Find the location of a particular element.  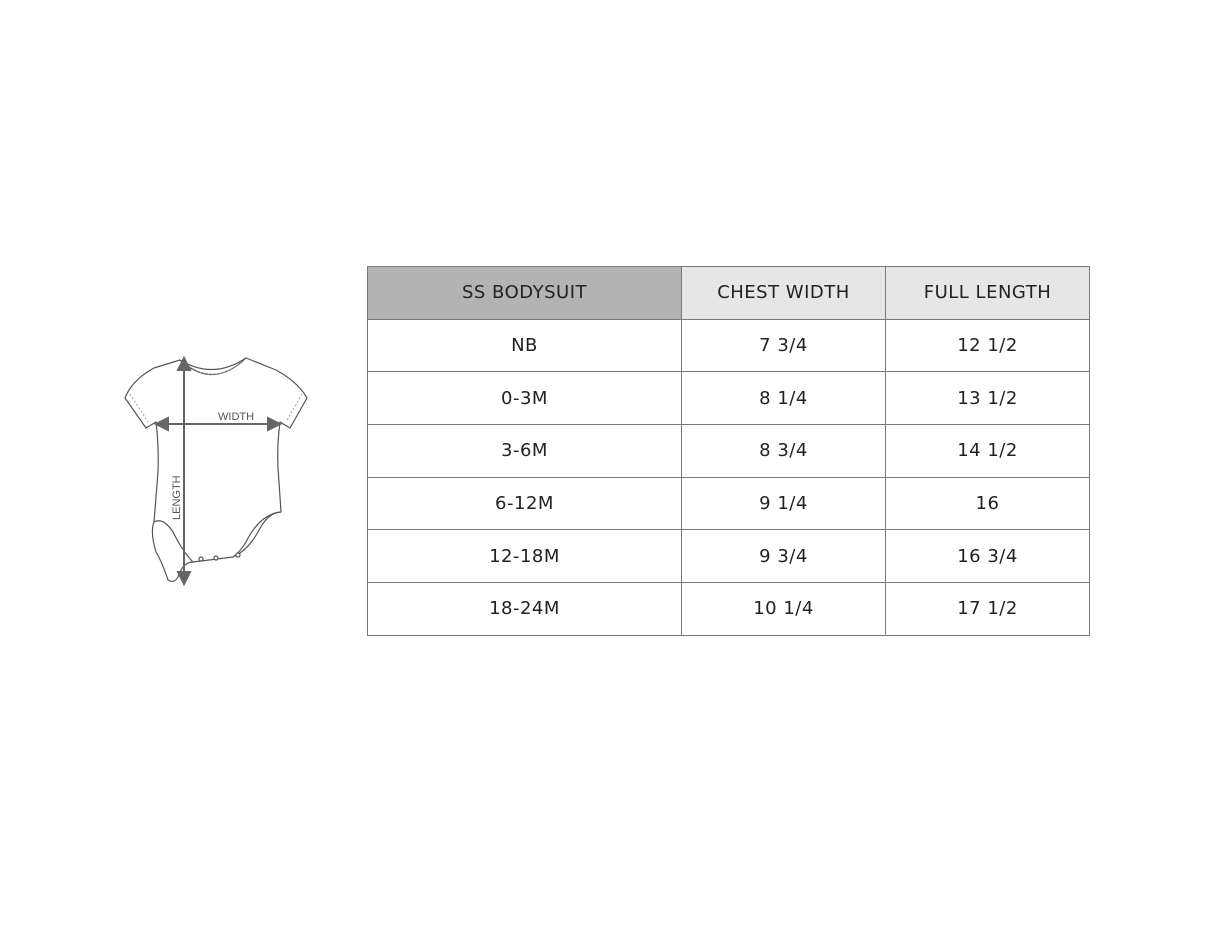

bodysuit-illustration: WIDTH LENGTH is located at coordinates (216, 471).